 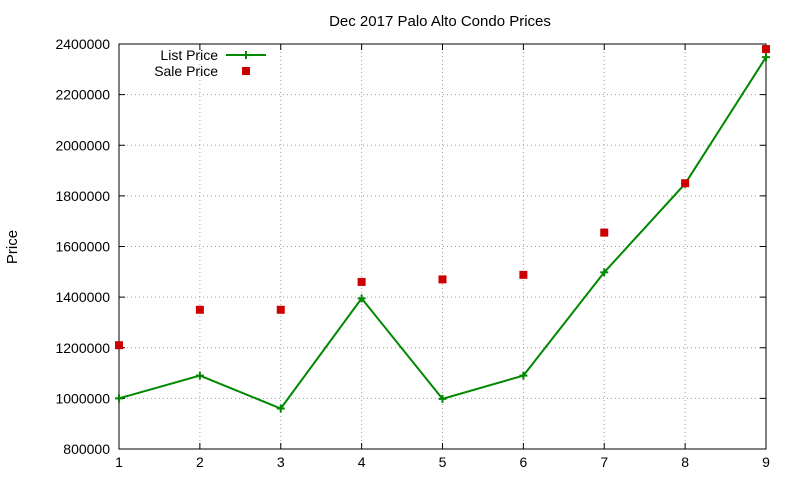 I want to click on y-tick-label: 1000000, so click(x=82, y=398).